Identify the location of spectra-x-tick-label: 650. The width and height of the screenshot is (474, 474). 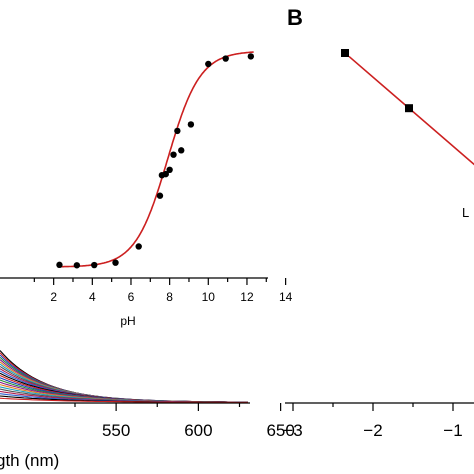
(280, 430).